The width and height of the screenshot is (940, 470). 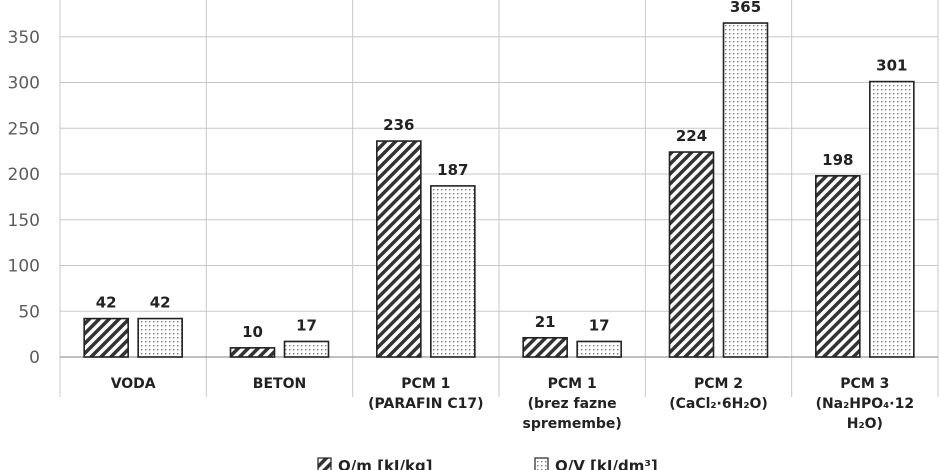 What do you see at coordinates (745, 8) in the screenshot?
I see `data-label: 365` at bounding box center [745, 8].